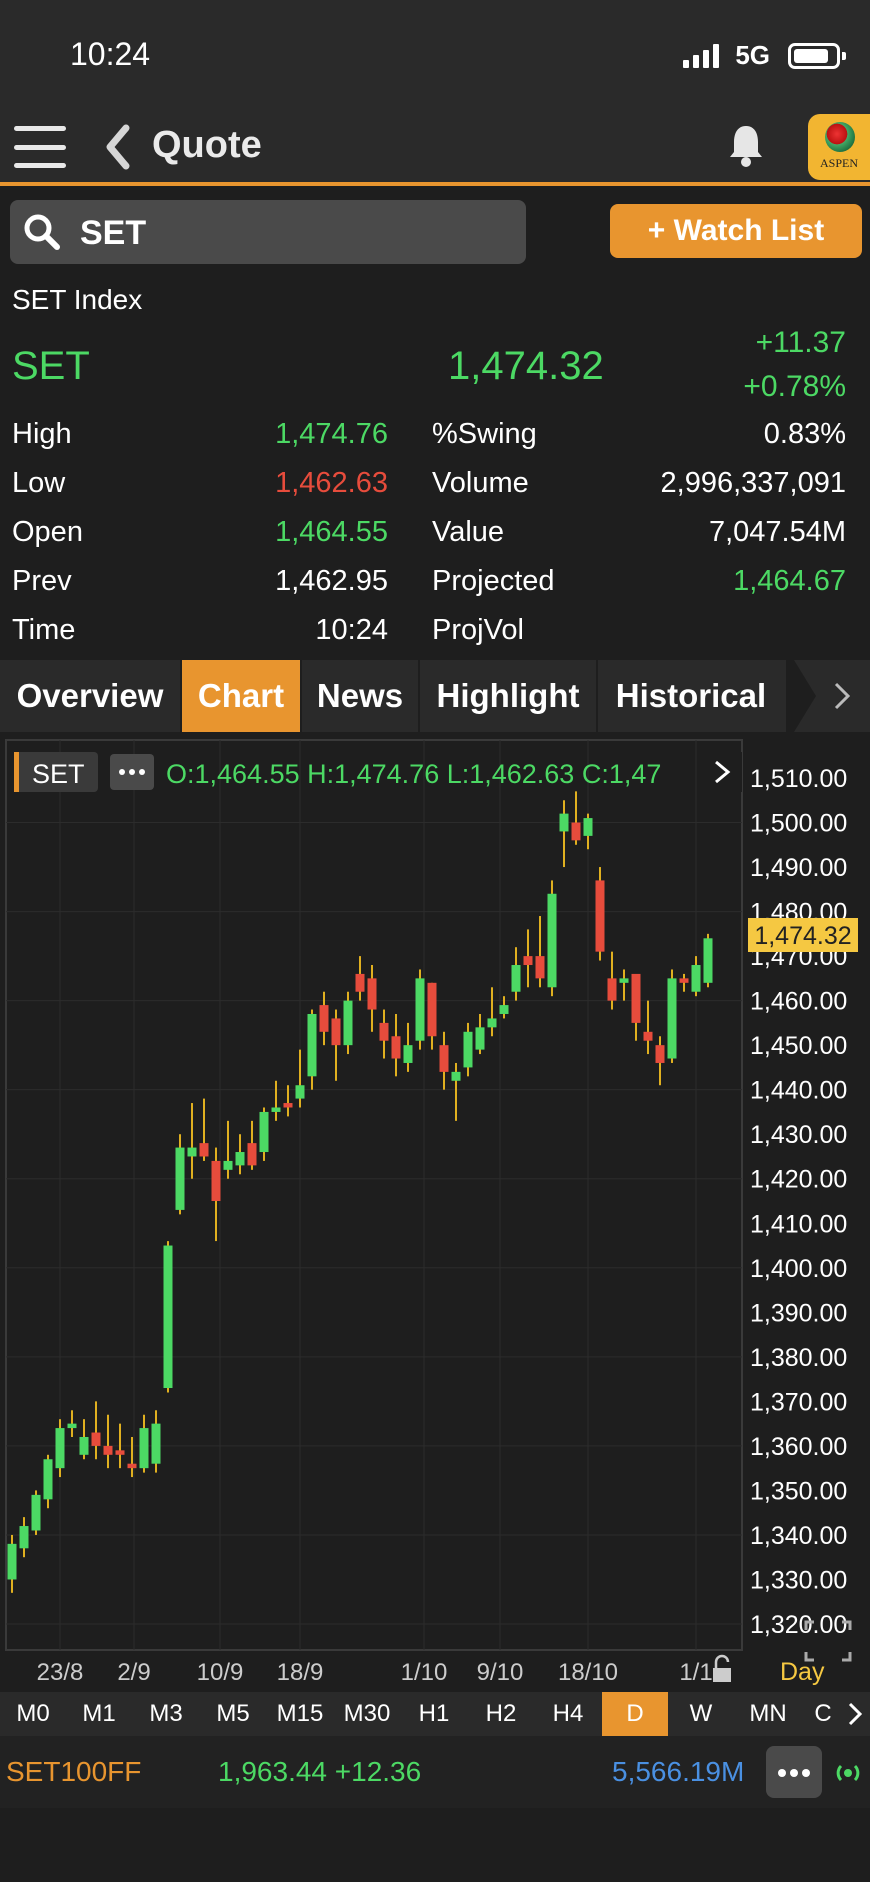 The height and width of the screenshot is (1882, 870). Describe the element at coordinates (47, 532) in the screenshot. I see `open-label: Open` at that location.